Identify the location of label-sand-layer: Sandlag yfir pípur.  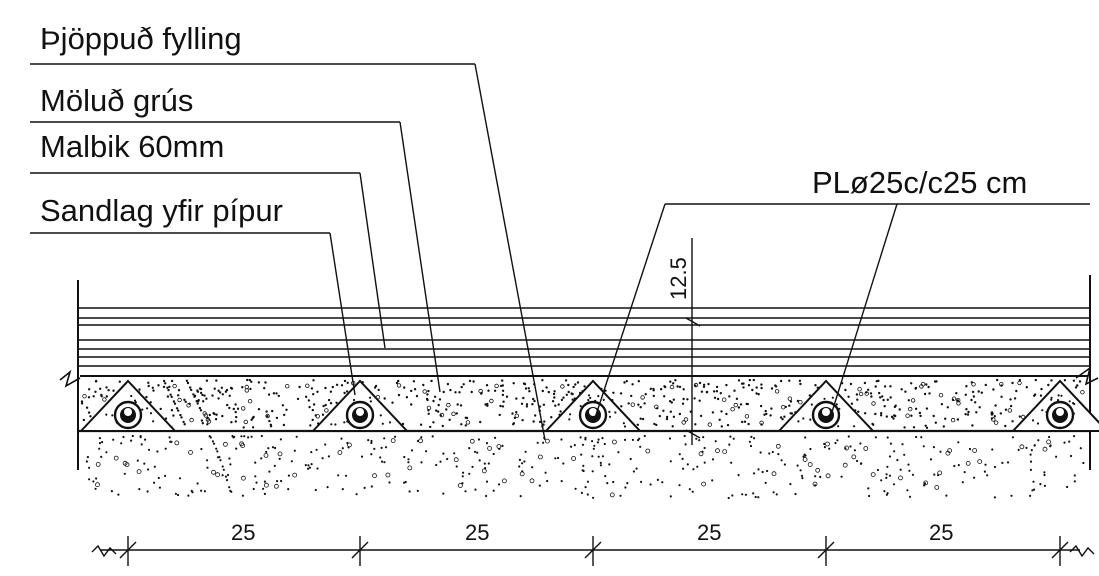
(161, 210).